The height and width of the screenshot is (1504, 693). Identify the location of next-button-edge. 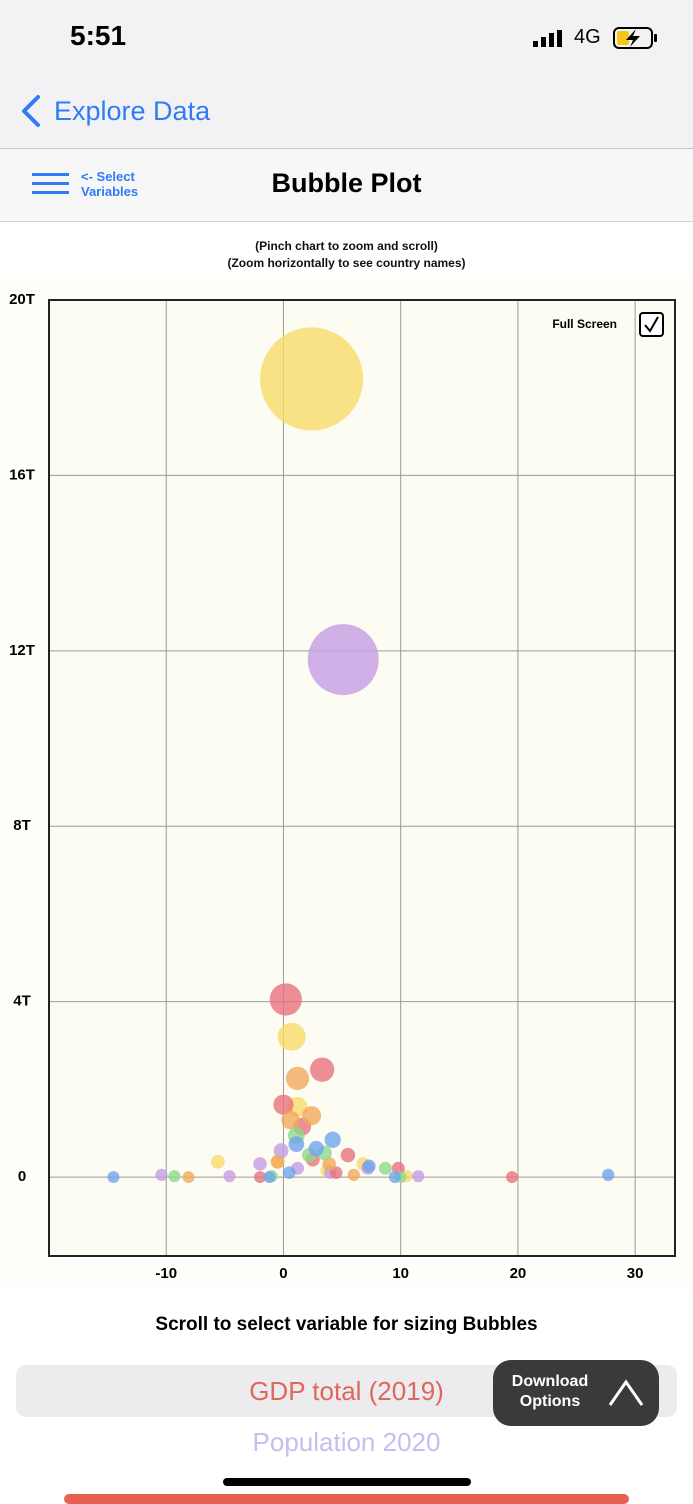
(346, 1499).